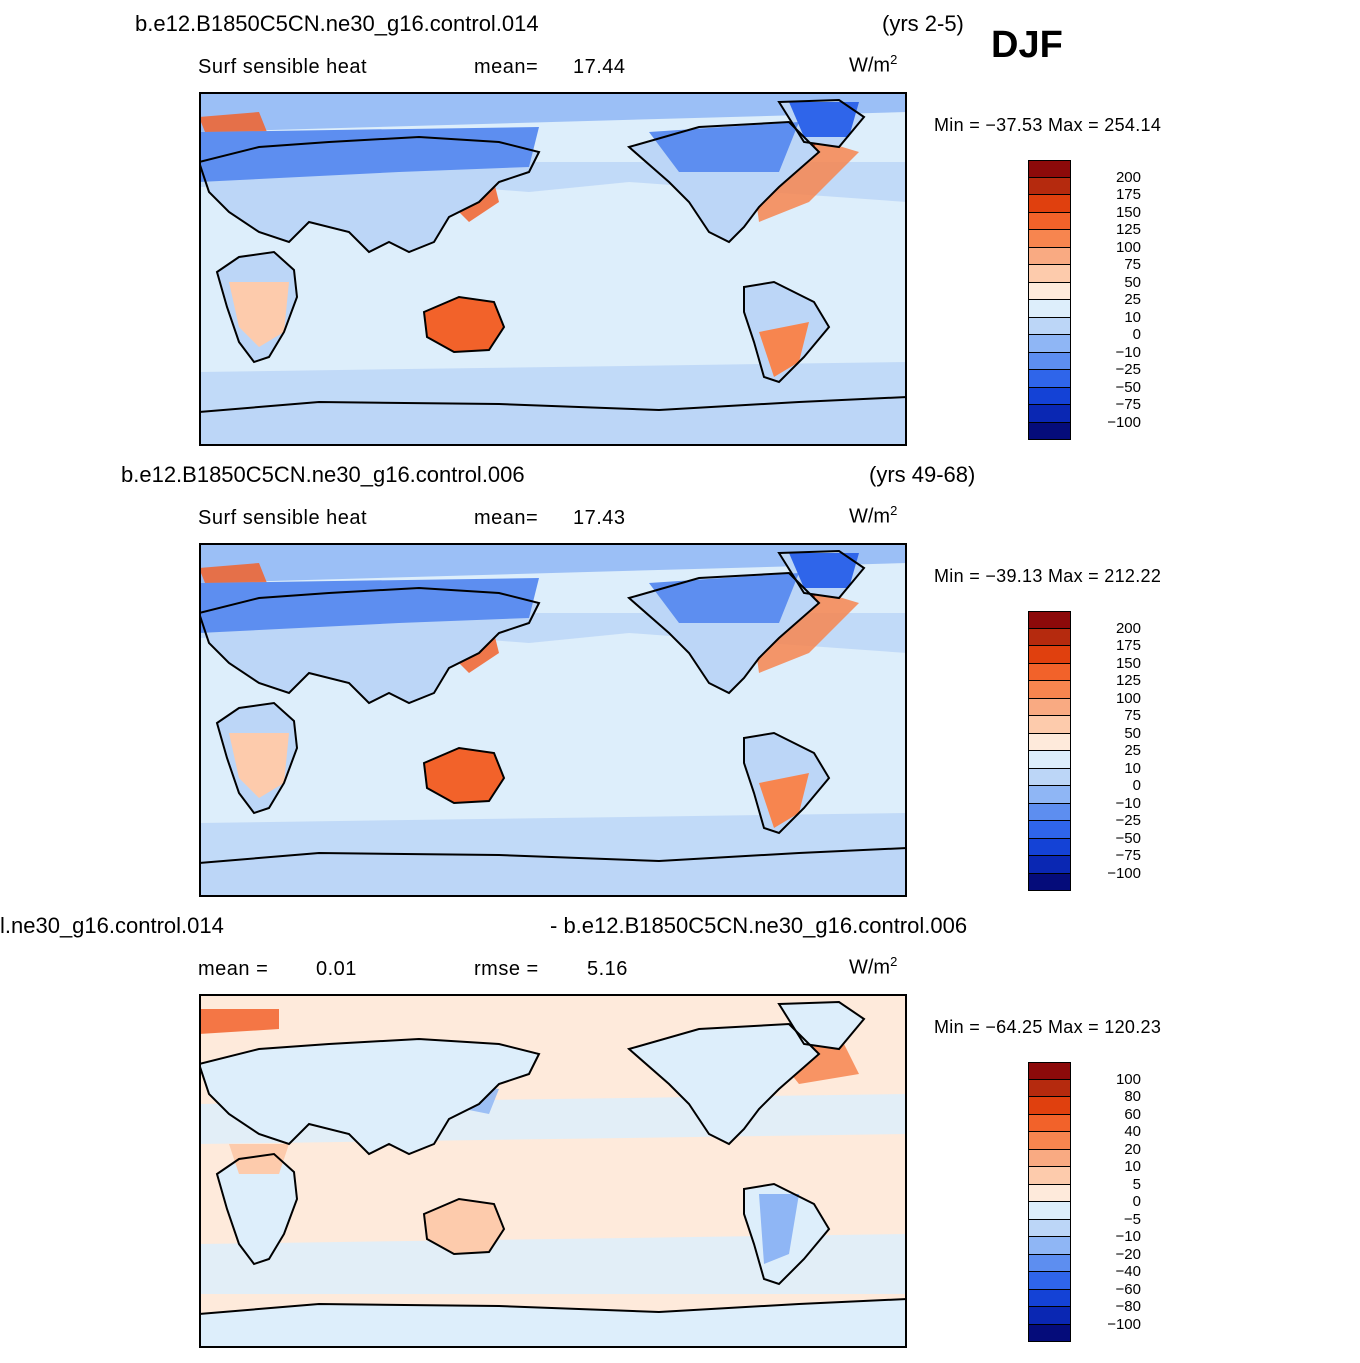 This screenshot has width=1360, height=1363. What do you see at coordinates (323, 474) in the screenshot?
I see `panel-2-case-title: b.e12.B1850C5CN.ne30_g16.control.006` at bounding box center [323, 474].